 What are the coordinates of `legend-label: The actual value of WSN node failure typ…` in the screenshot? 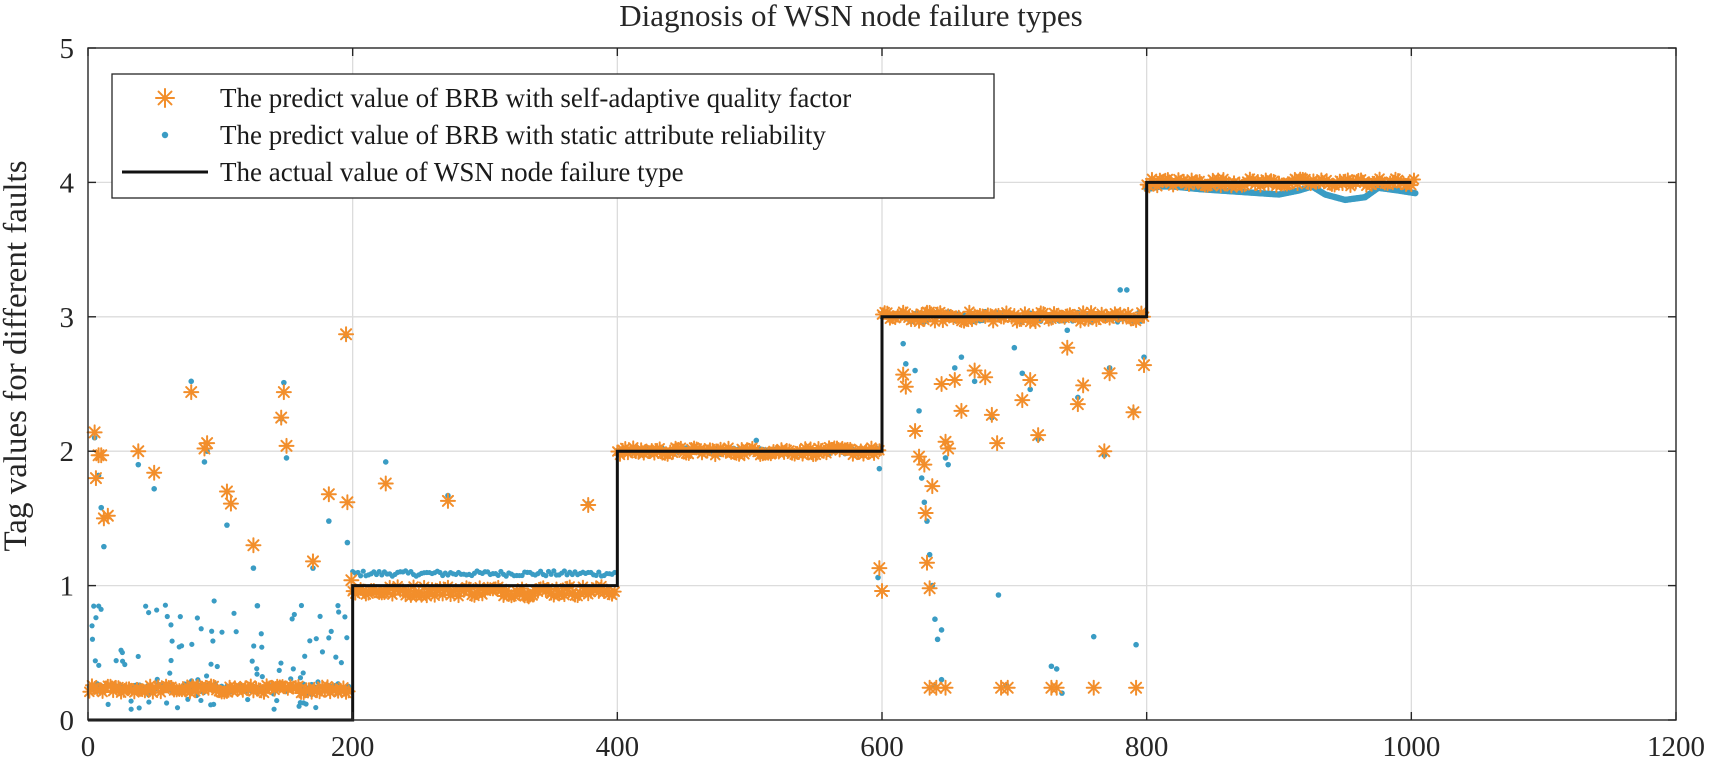 It's located at (452, 172).